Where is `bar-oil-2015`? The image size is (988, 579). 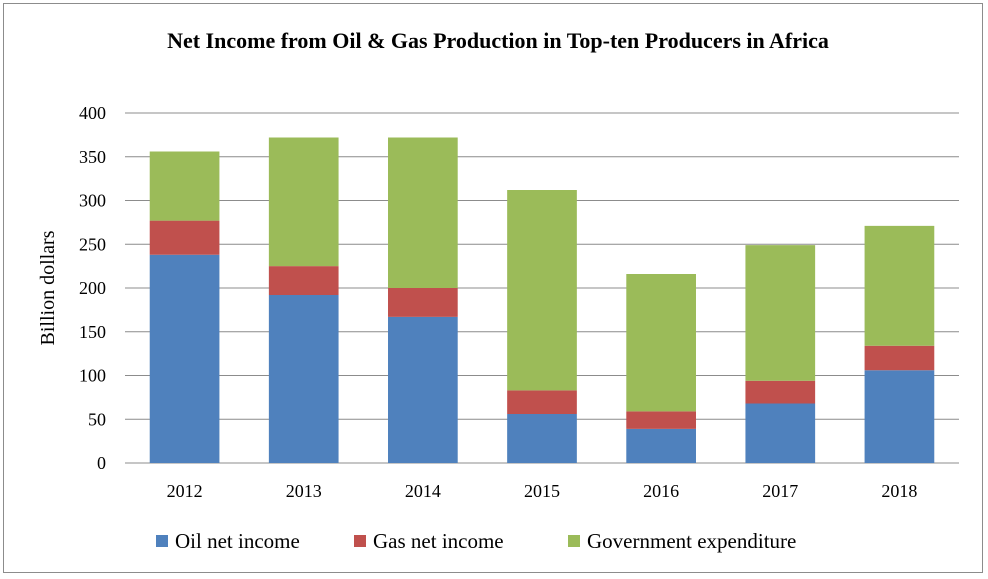 bar-oil-2015 is located at coordinates (542, 438).